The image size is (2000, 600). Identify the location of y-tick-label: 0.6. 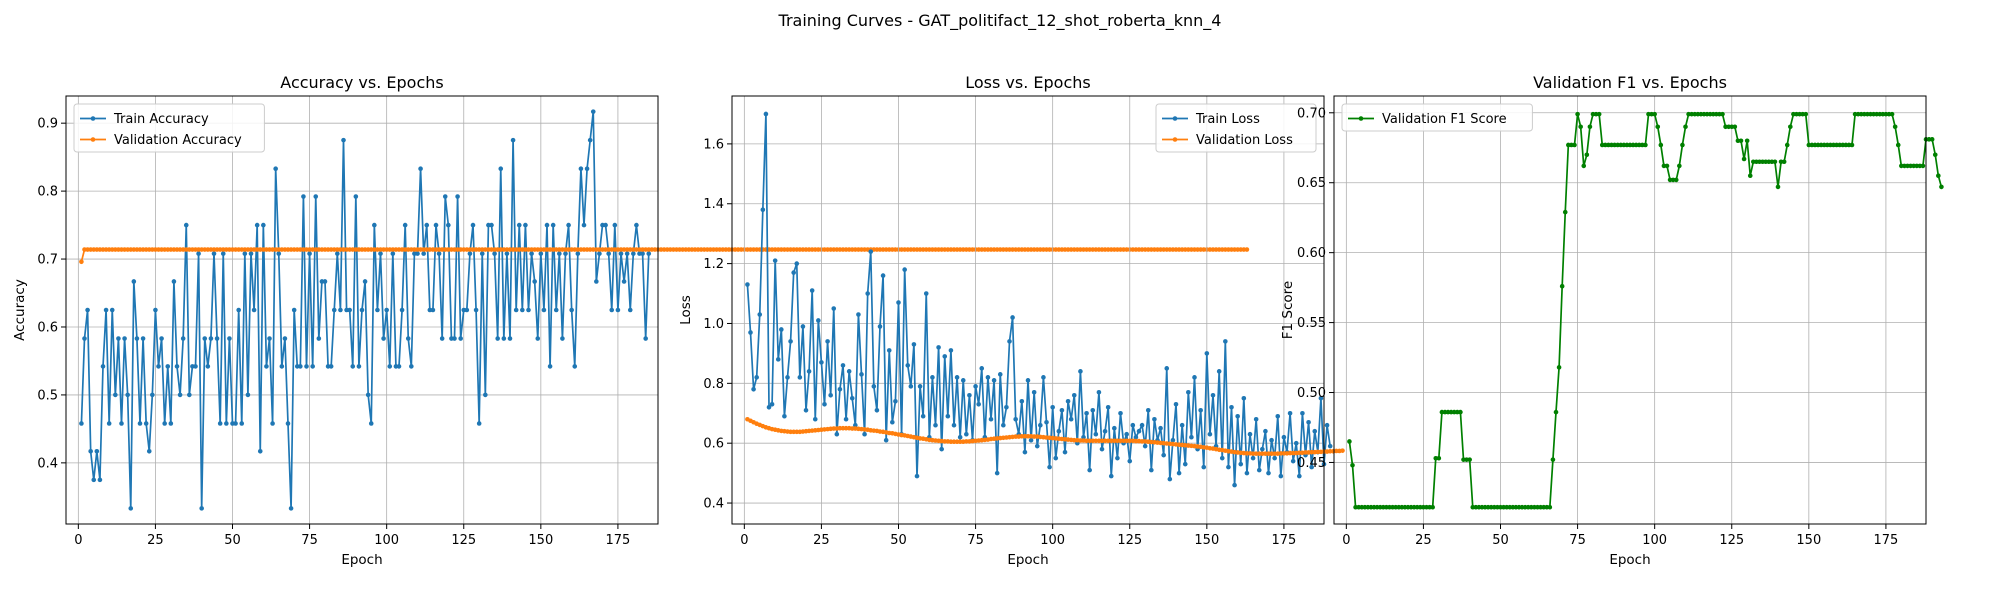
(713, 444).